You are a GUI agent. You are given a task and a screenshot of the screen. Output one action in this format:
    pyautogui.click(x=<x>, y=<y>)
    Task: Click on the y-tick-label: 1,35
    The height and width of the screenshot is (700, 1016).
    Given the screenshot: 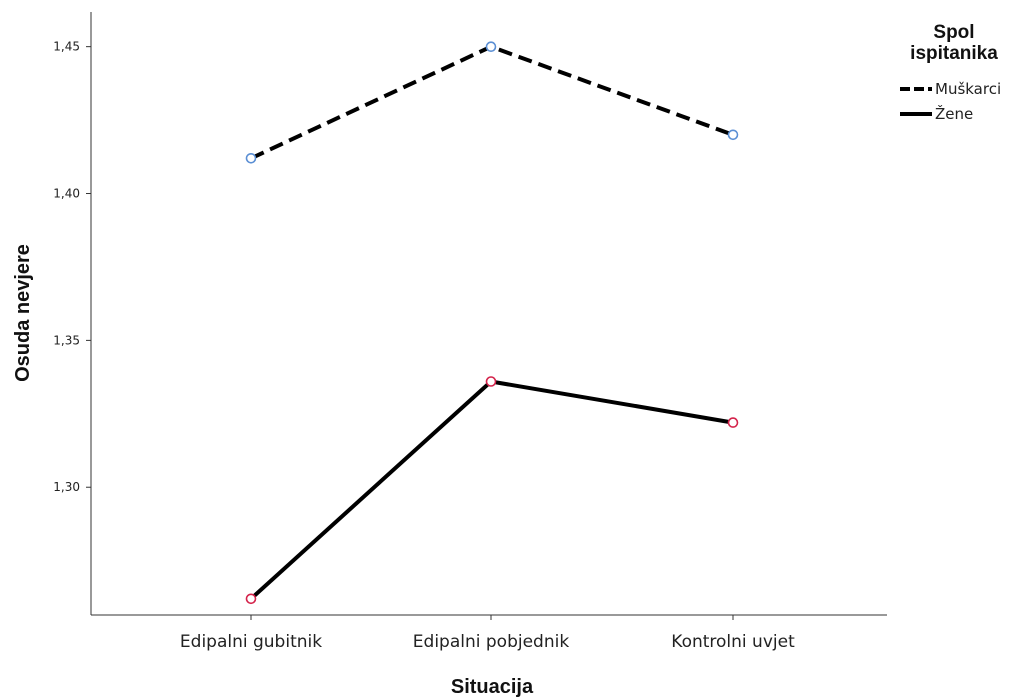 What is the action you would take?
    pyautogui.click(x=66, y=340)
    